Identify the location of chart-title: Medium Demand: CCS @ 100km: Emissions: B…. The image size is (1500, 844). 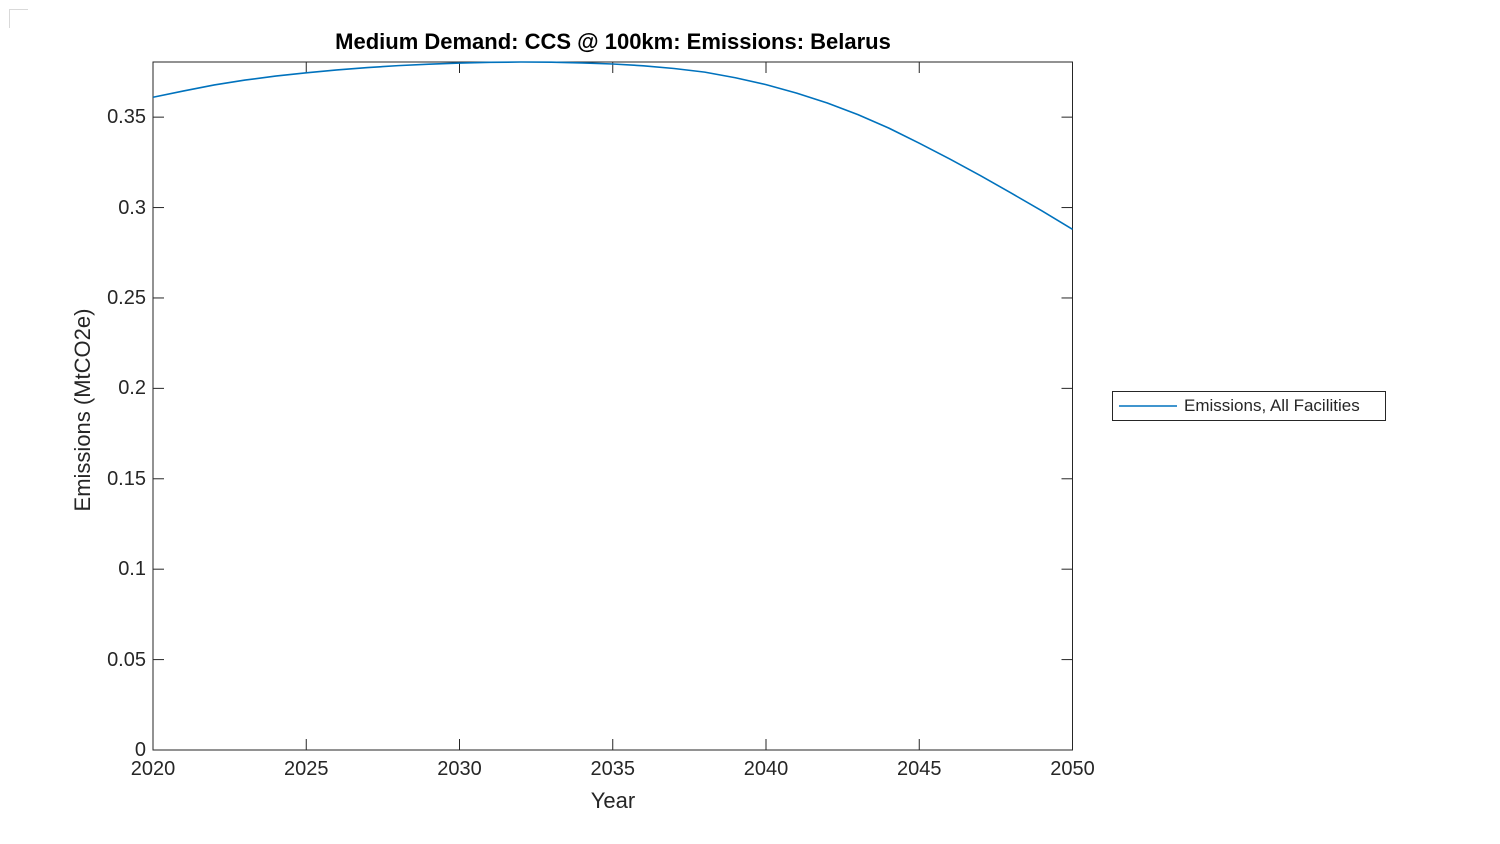
(613, 41).